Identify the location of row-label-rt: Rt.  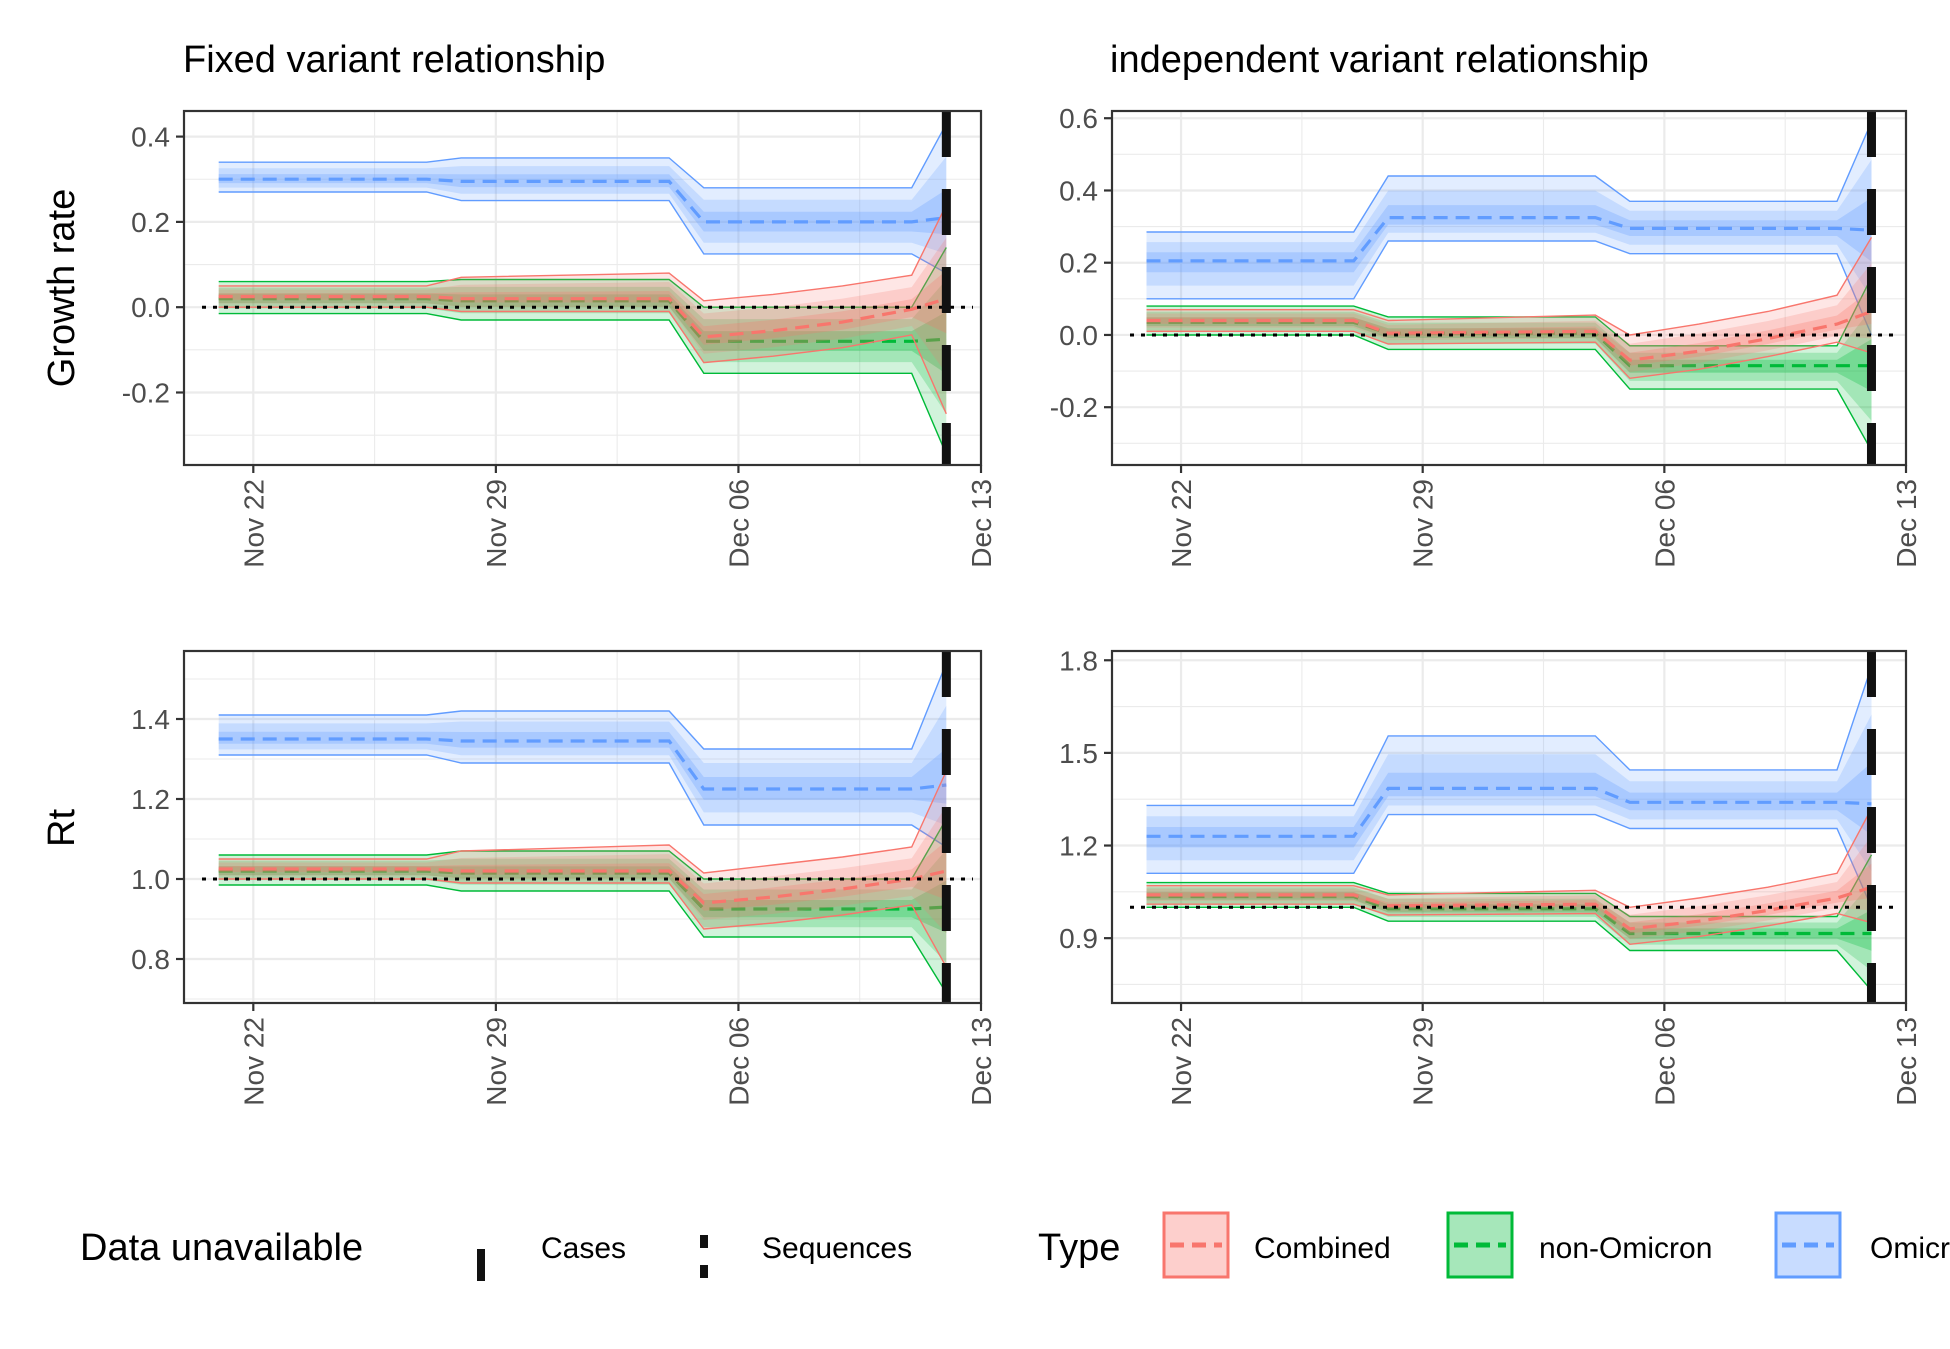
(62, 828).